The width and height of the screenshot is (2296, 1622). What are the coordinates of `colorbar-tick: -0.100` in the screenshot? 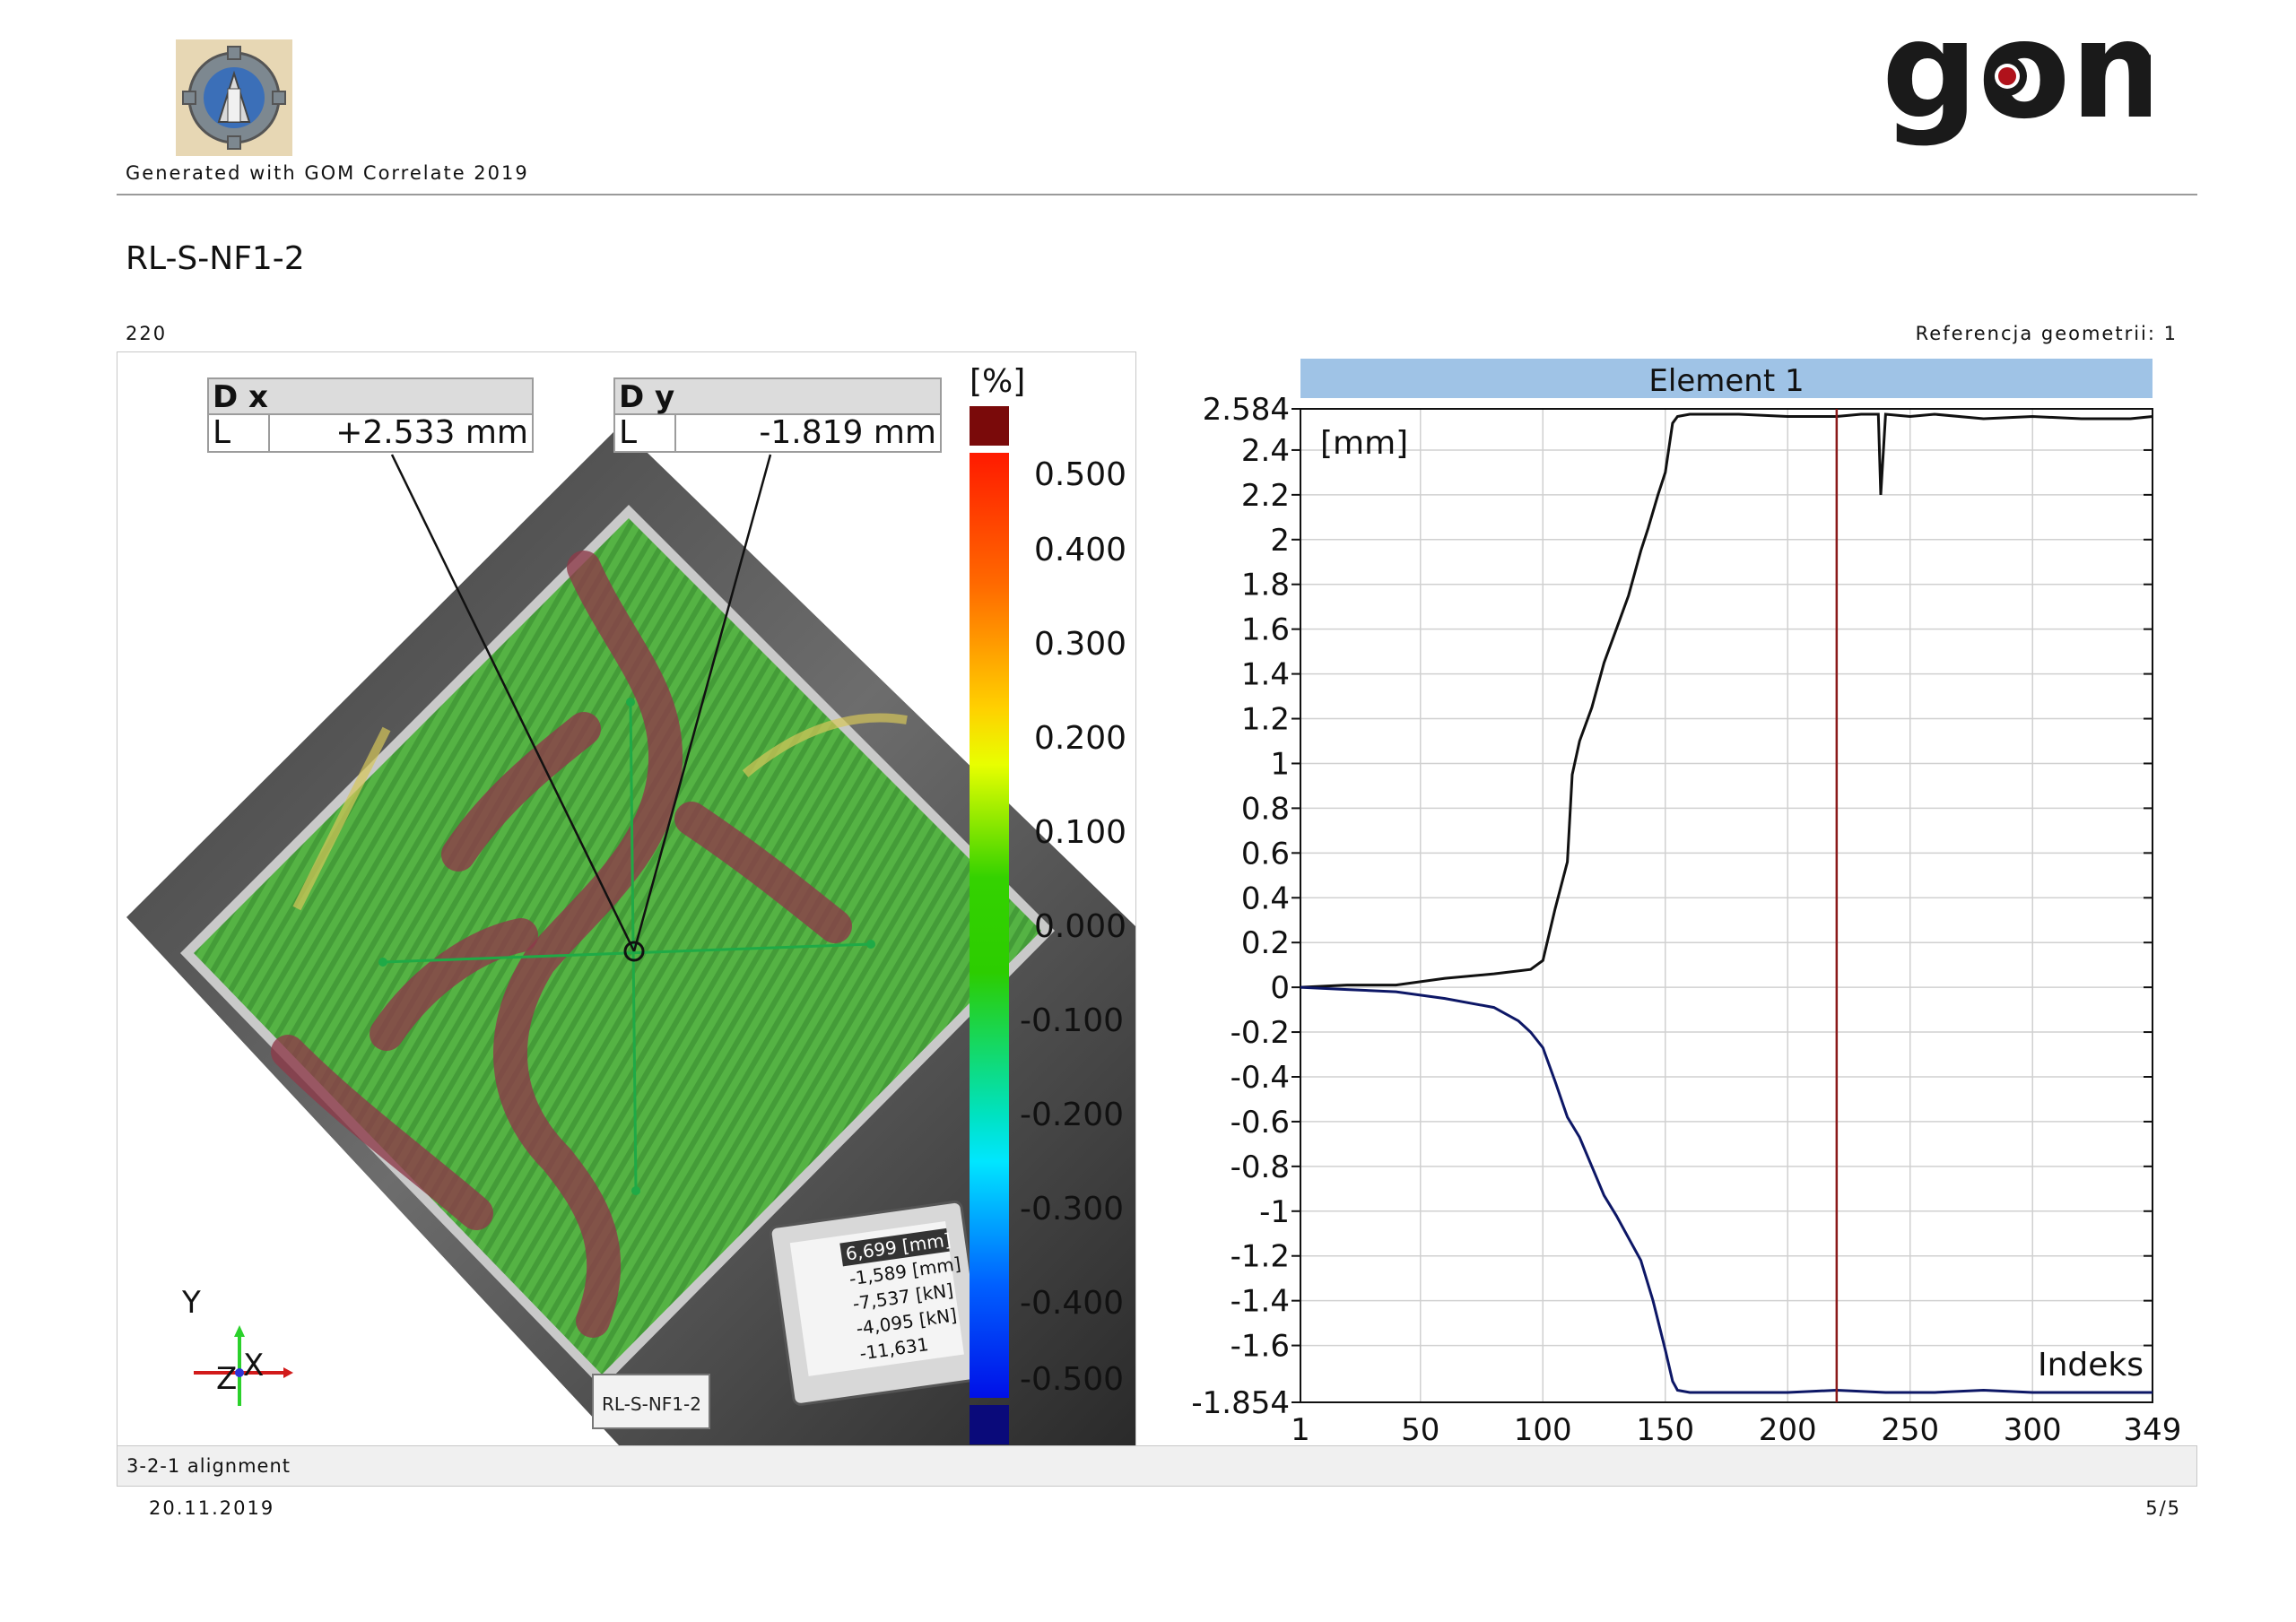 It's located at (1072, 1021).